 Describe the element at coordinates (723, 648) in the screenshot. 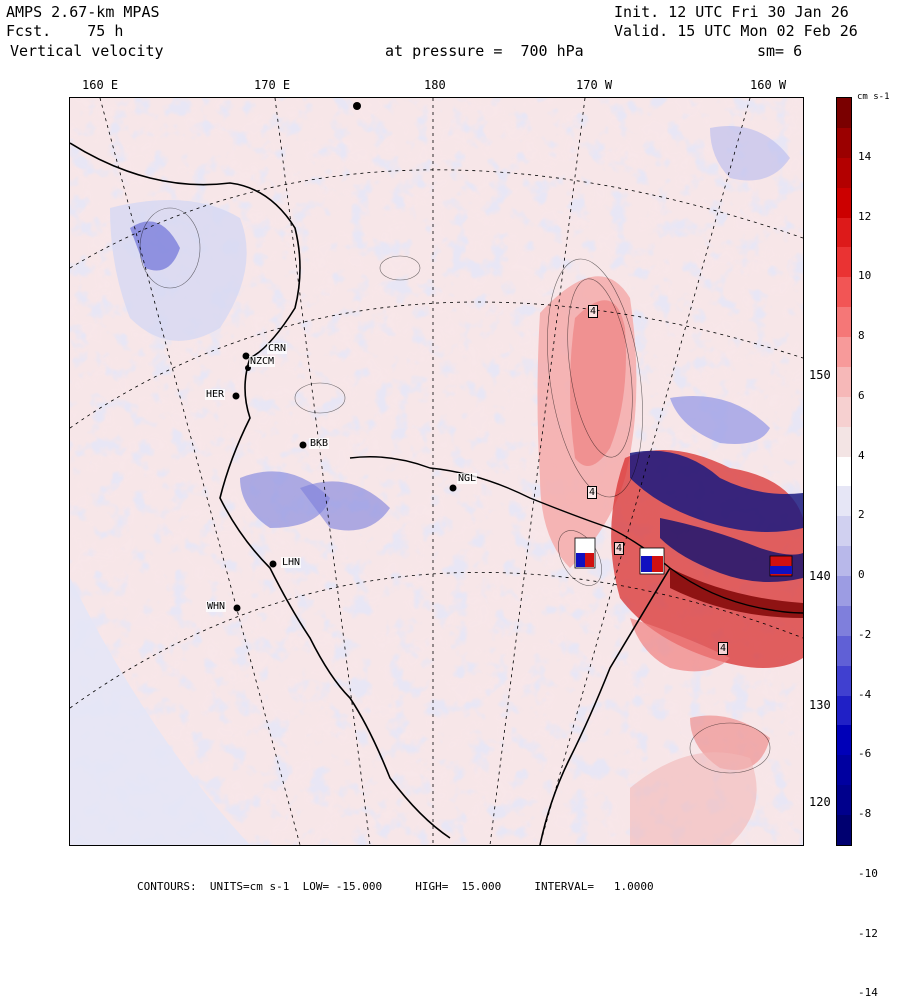

I see `contour-label-4: 4` at that location.